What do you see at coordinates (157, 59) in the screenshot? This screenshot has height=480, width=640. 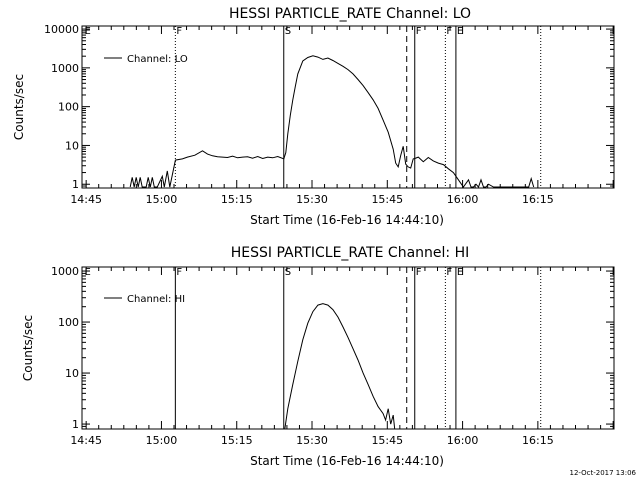 I see `legend-label: Channel: LO` at bounding box center [157, 59].